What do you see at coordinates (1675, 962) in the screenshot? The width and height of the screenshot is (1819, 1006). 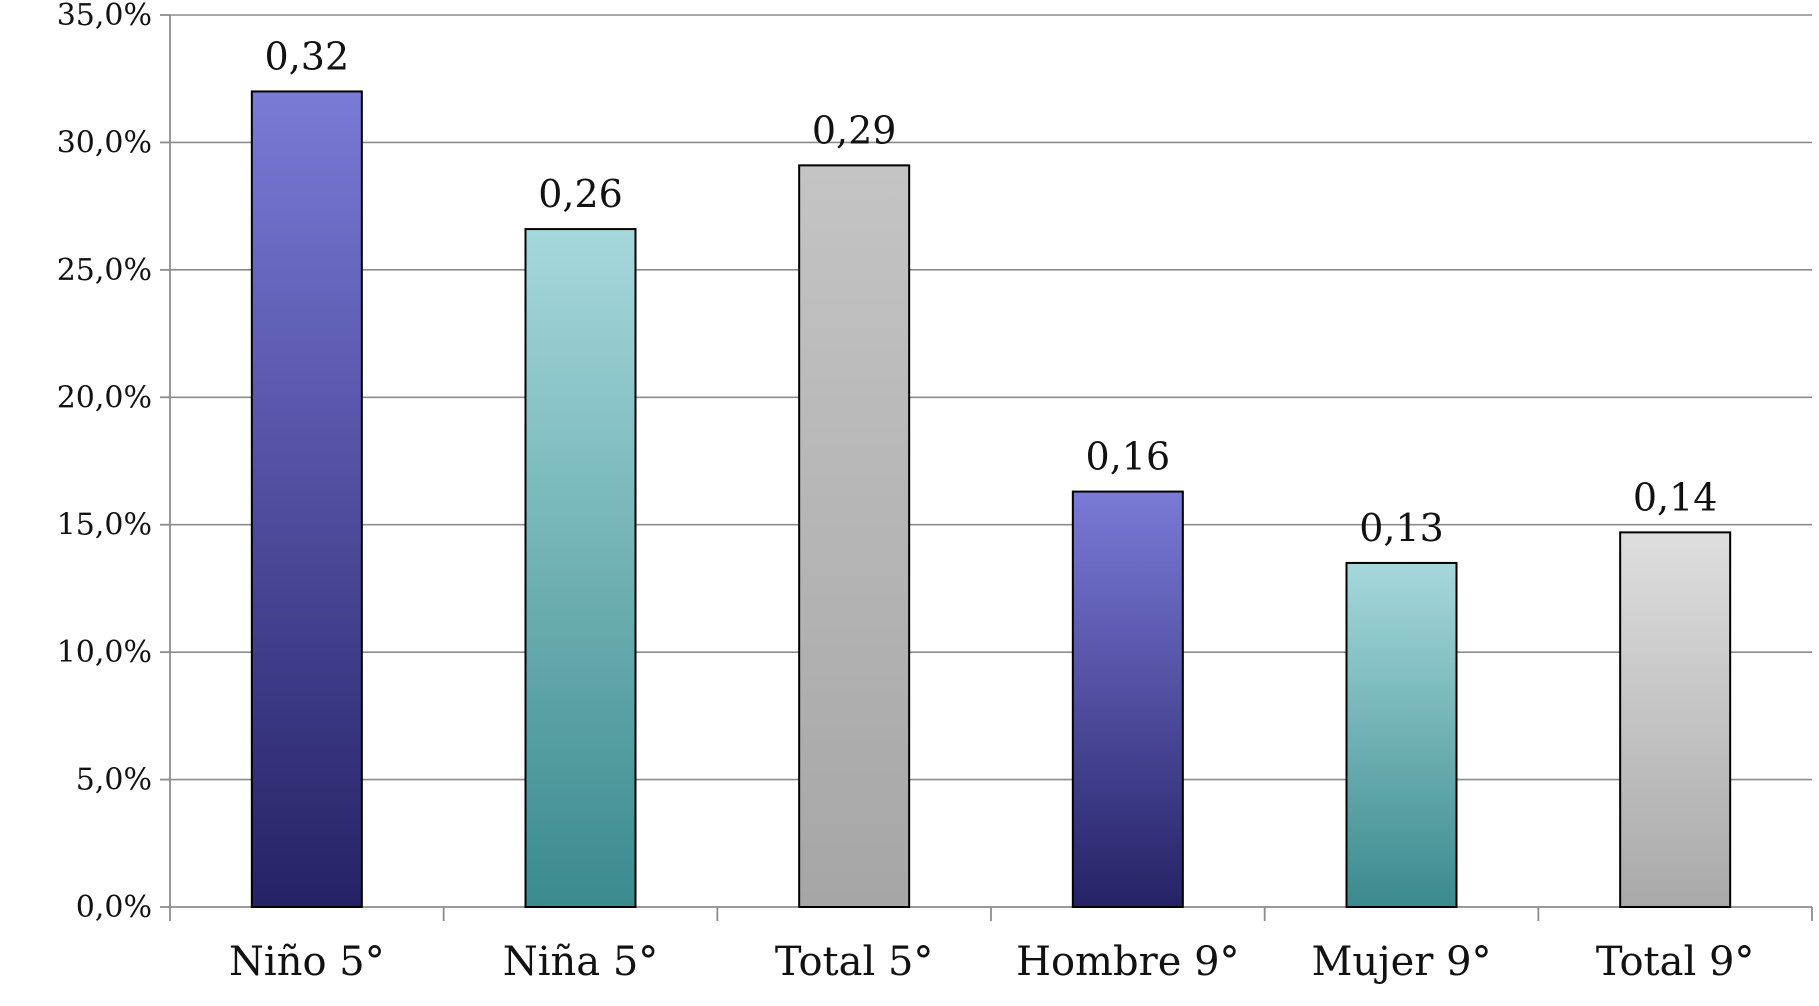 I see `x-tick-label: Total 9°` at bounding box center [1675, 962].